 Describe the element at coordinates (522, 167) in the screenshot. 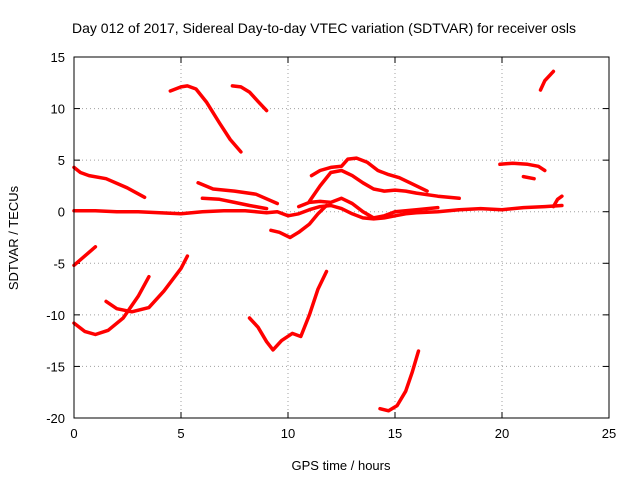

I see `series-arc-right-upper` at that location.